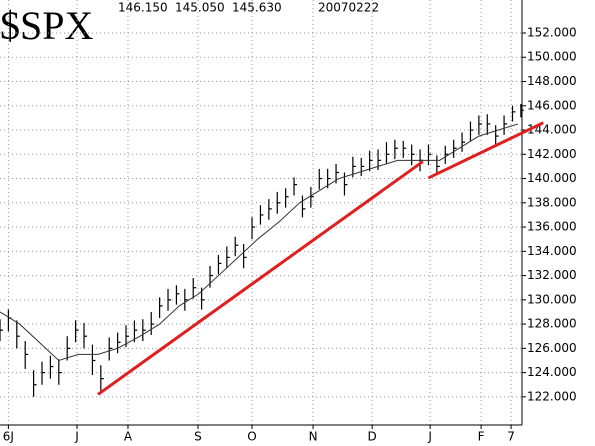  What do you see at coordinates (552, 251) in the screenshot?
I see `y-tick-label: 134.000` at bounding box center [552, 251].